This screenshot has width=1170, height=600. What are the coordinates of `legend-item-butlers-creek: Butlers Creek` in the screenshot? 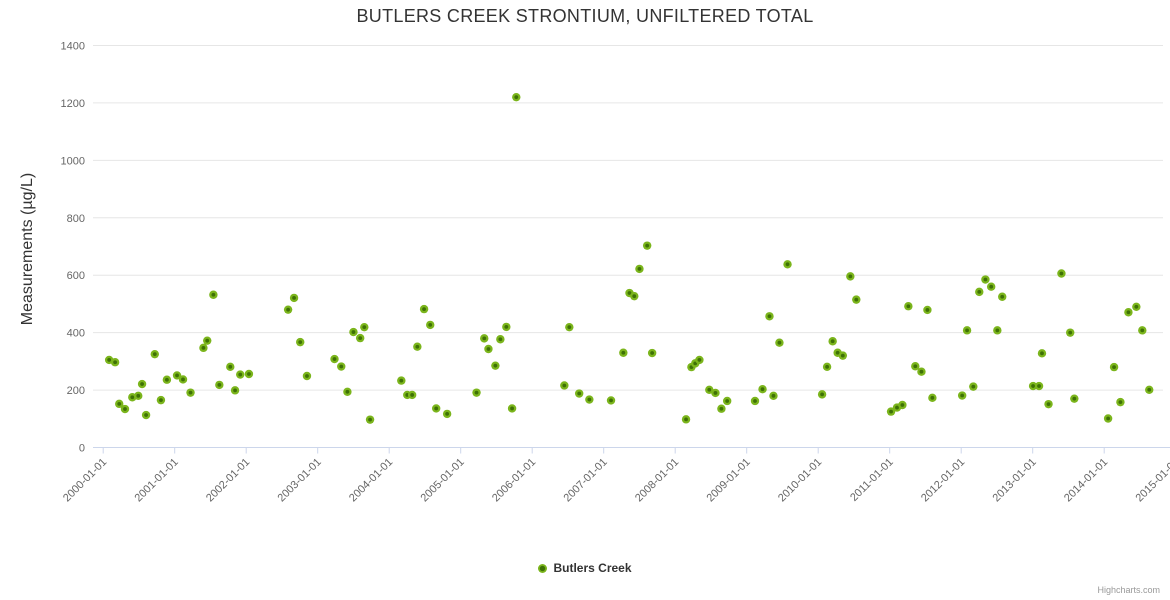 It's located at (585, 568).